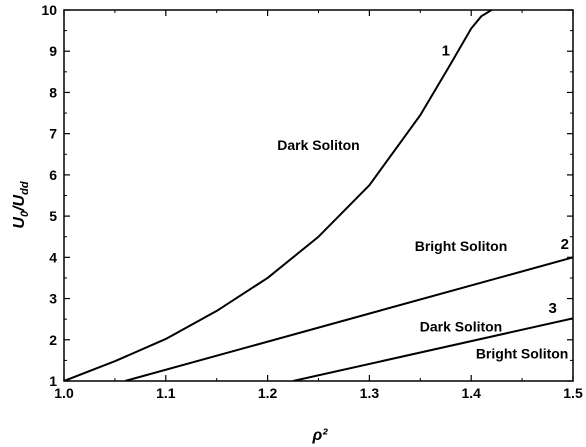 Image resolution: width=586 pixels, height=447 pixels. I want to click on y-axis-title-main: U, so click(19, 223).